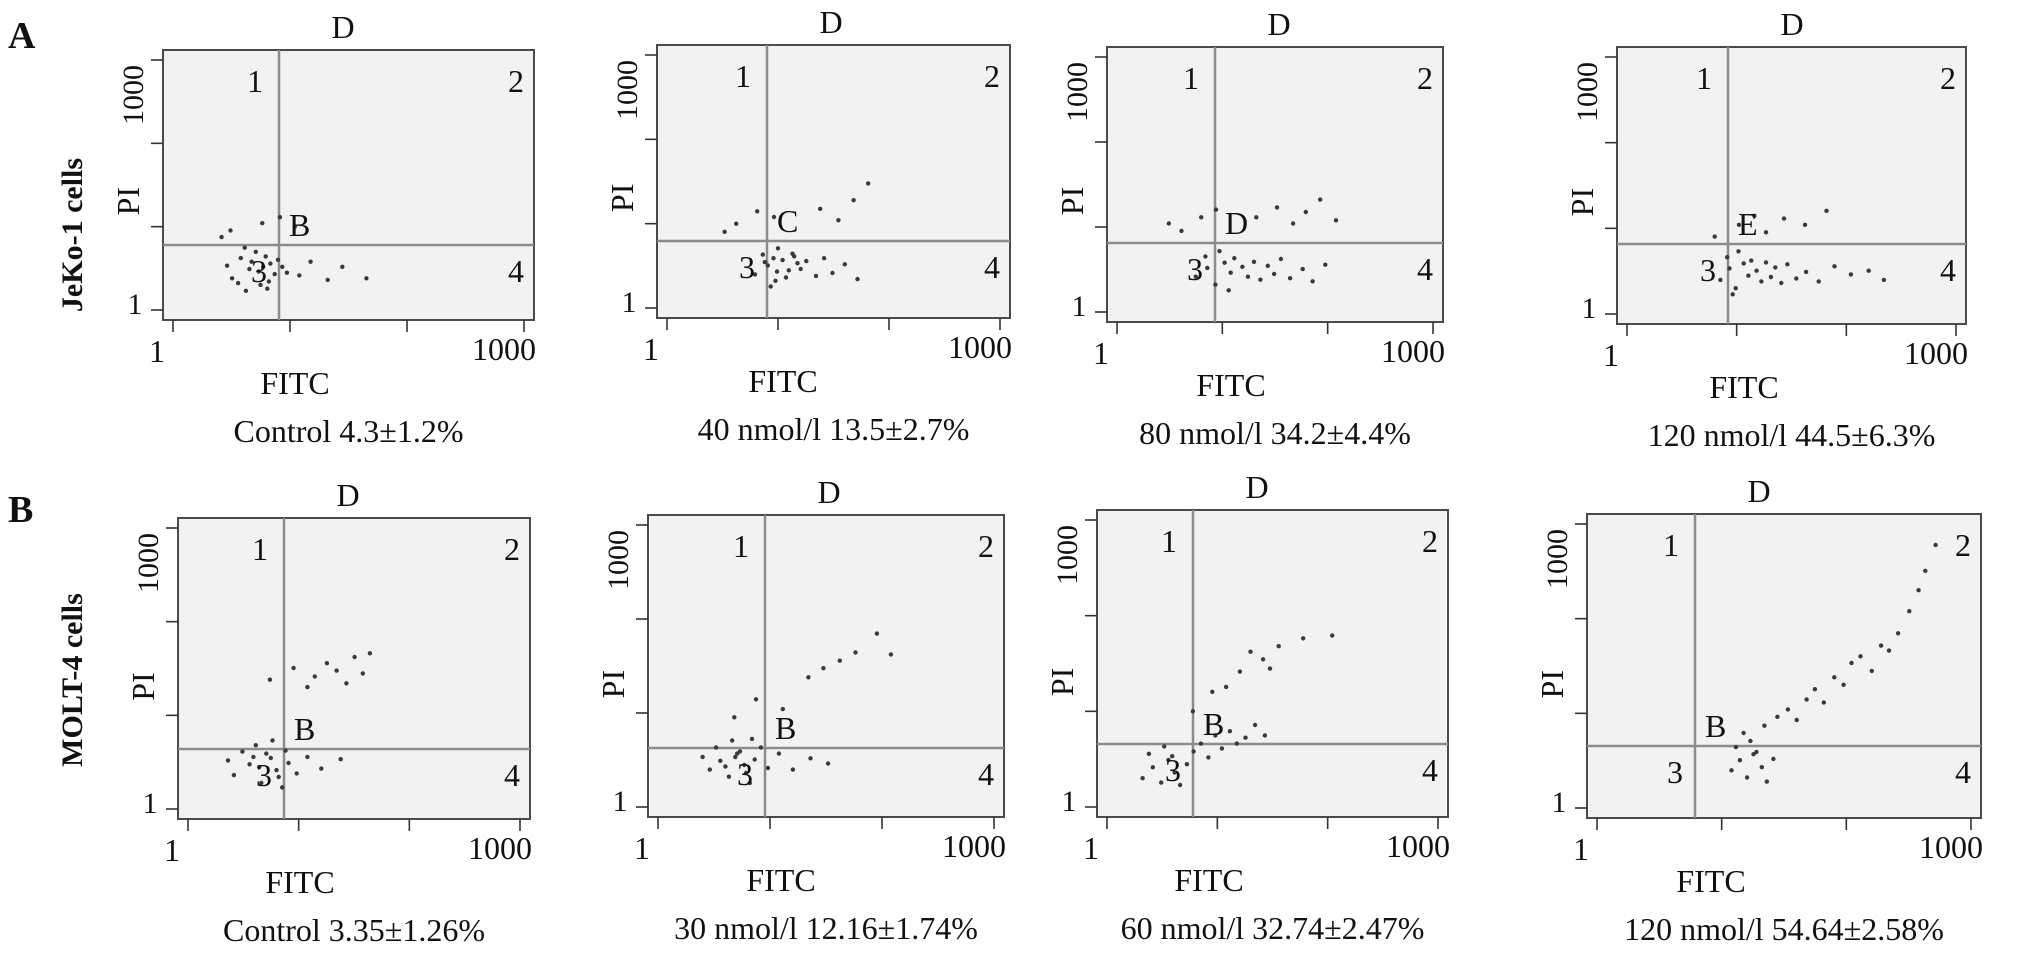 This screenshot has width=2031, height=966. I want to click on plot-caption: Control 4.3±1.2%, so click(349, 431).